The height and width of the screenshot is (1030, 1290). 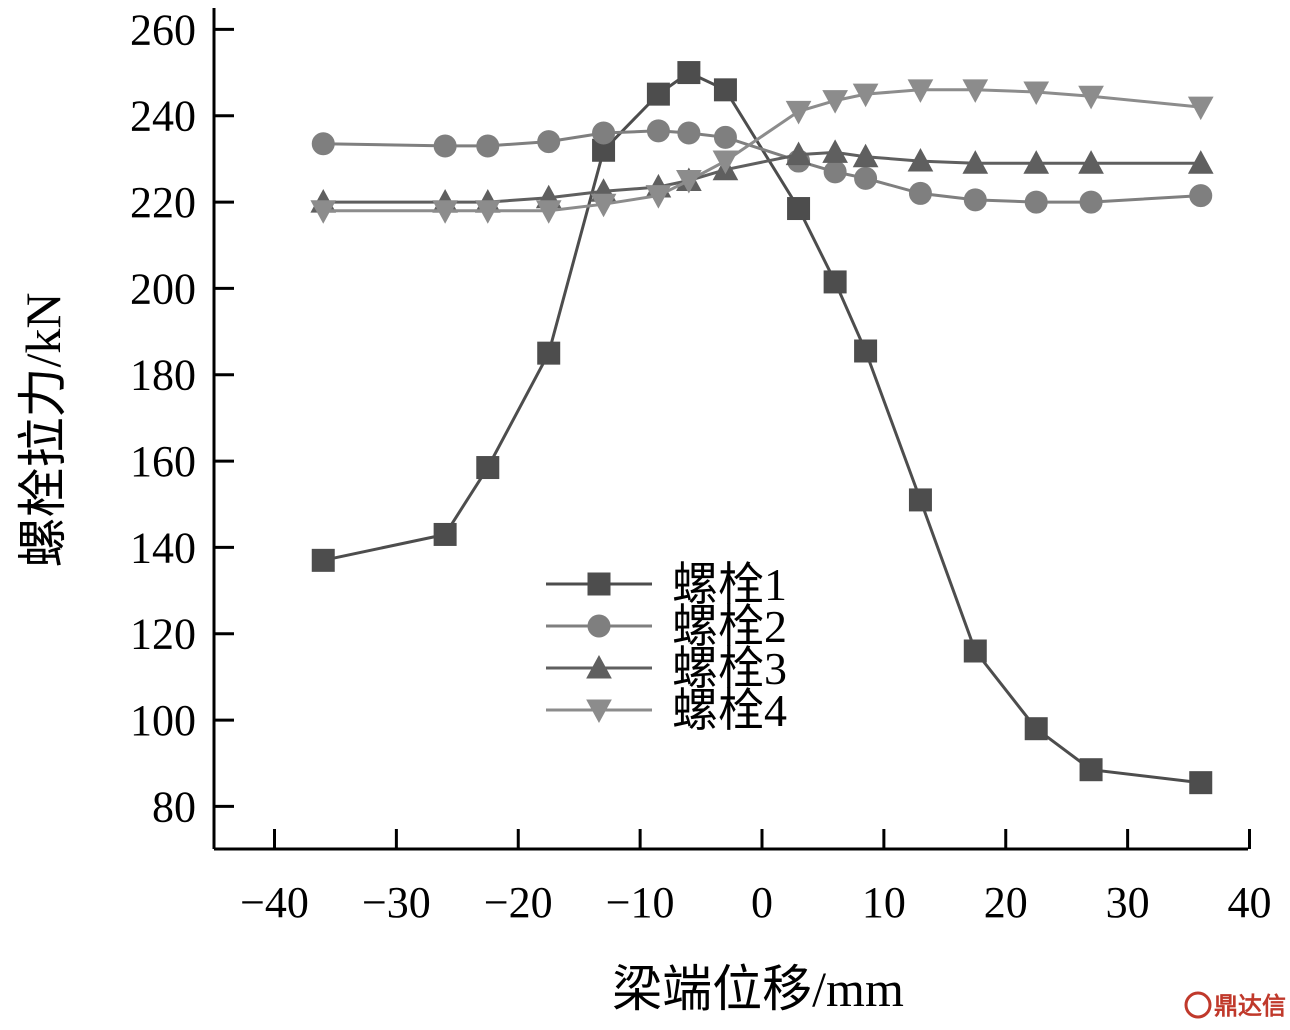 What do you see at coordinates (518, 902) in the screenshot?
I see `x-tick-label: −20` at bounding box center [518, 902].